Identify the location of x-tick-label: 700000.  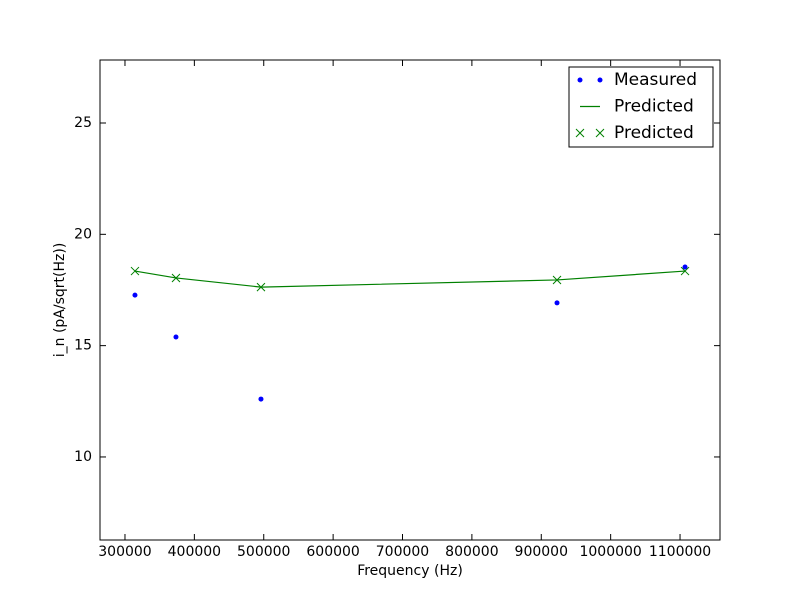
(402, 552).